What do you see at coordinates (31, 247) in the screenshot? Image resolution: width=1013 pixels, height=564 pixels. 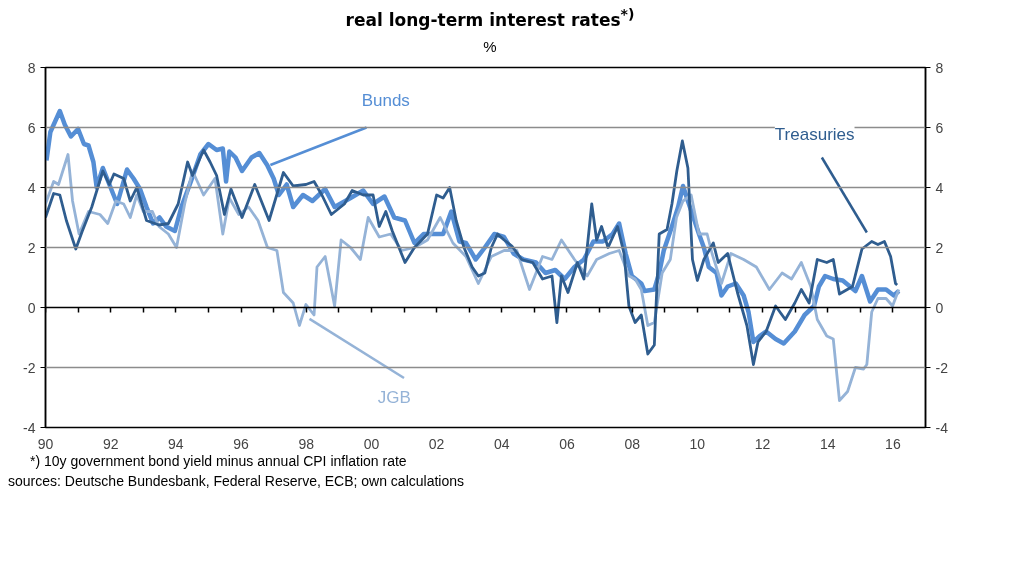 I see `y-tick-label: 2` at bounding box center [31, 247].